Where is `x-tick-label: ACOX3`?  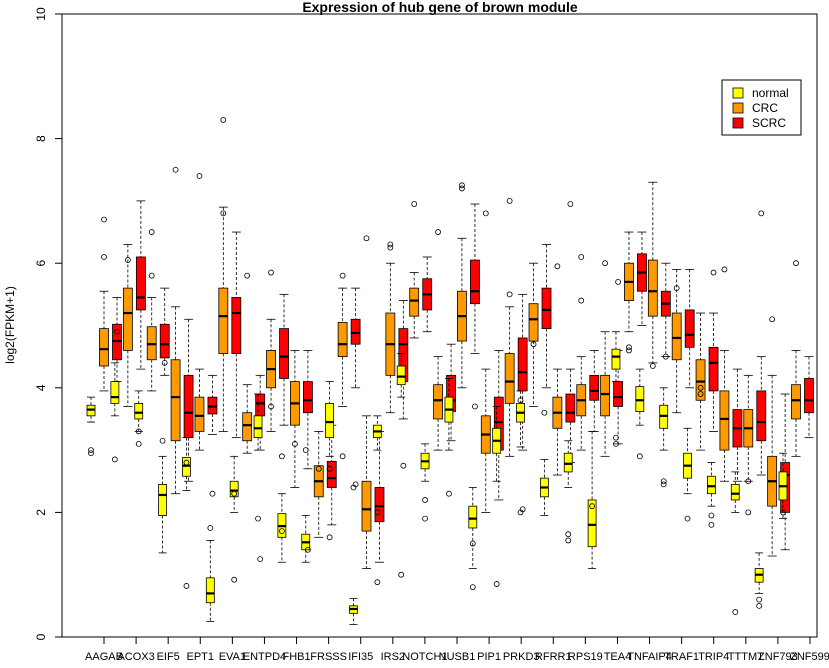
x-tick-label: ACOX3 is located at coordinates (135, 657).